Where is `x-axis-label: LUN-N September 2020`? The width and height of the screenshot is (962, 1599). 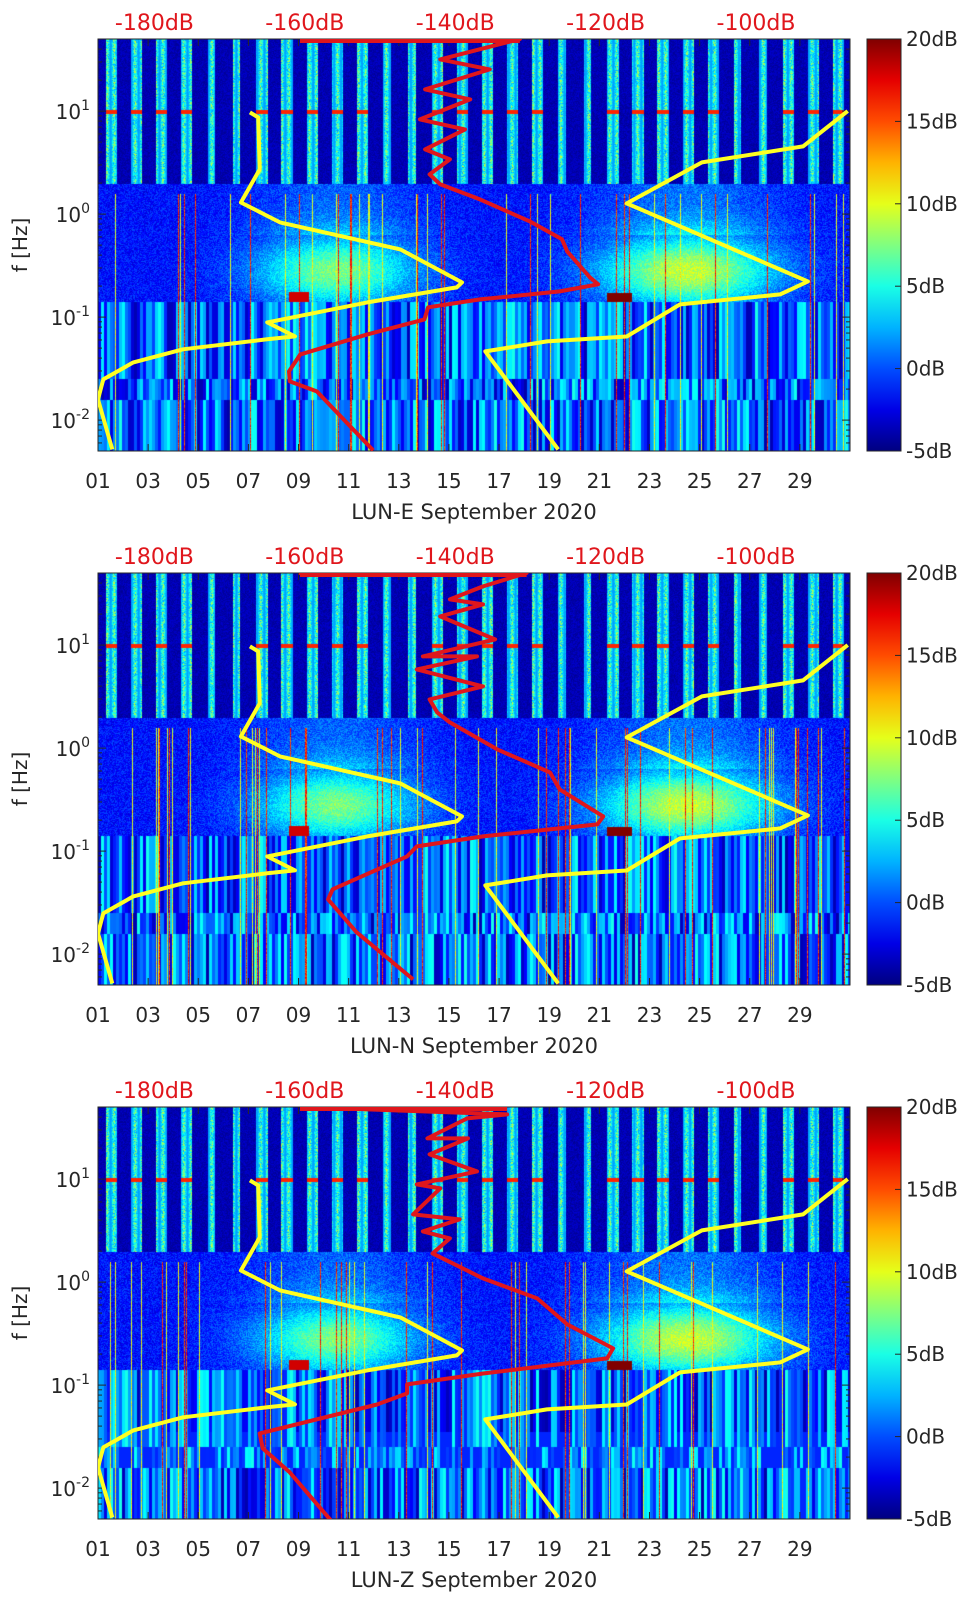
x-axis-label: LUN-N September 2020 is located at coordinates (474, 1046).